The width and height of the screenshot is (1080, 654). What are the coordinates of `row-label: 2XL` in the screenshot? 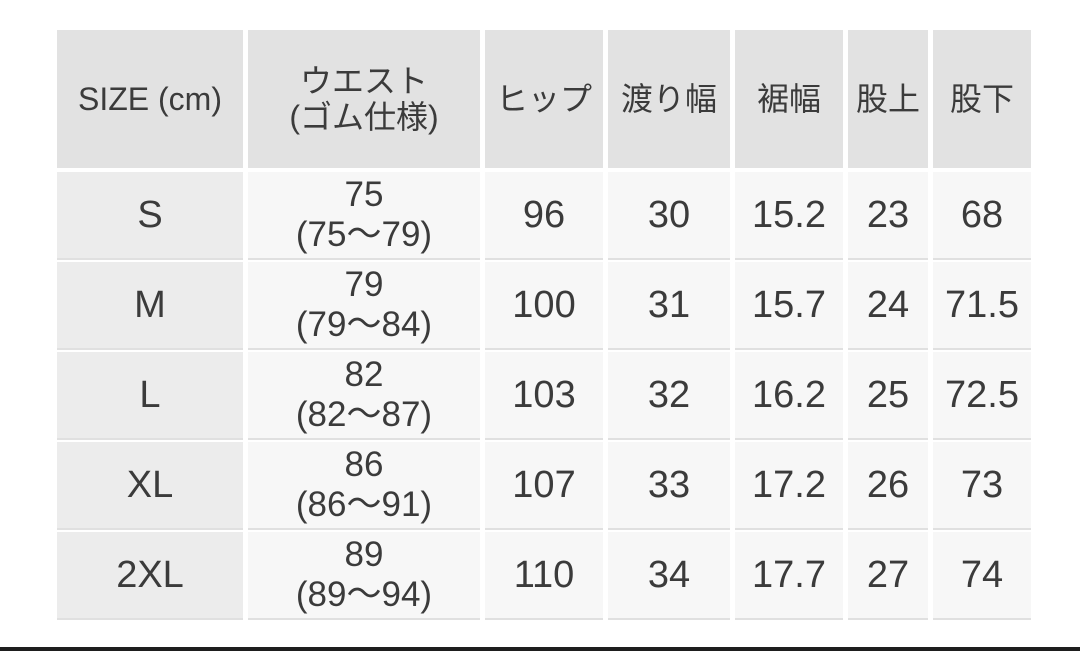 It's located at (150, 575).